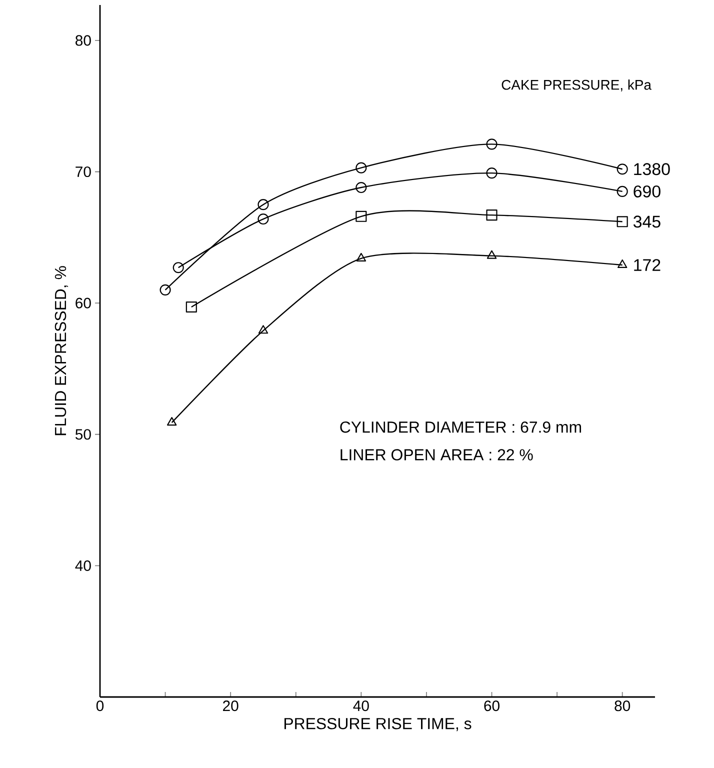 The image size is (714, 768). What do you see at coordinates (83, 565) in the screenshot?
I see `y-tick-label: 40` at bounding box center [83, 565].